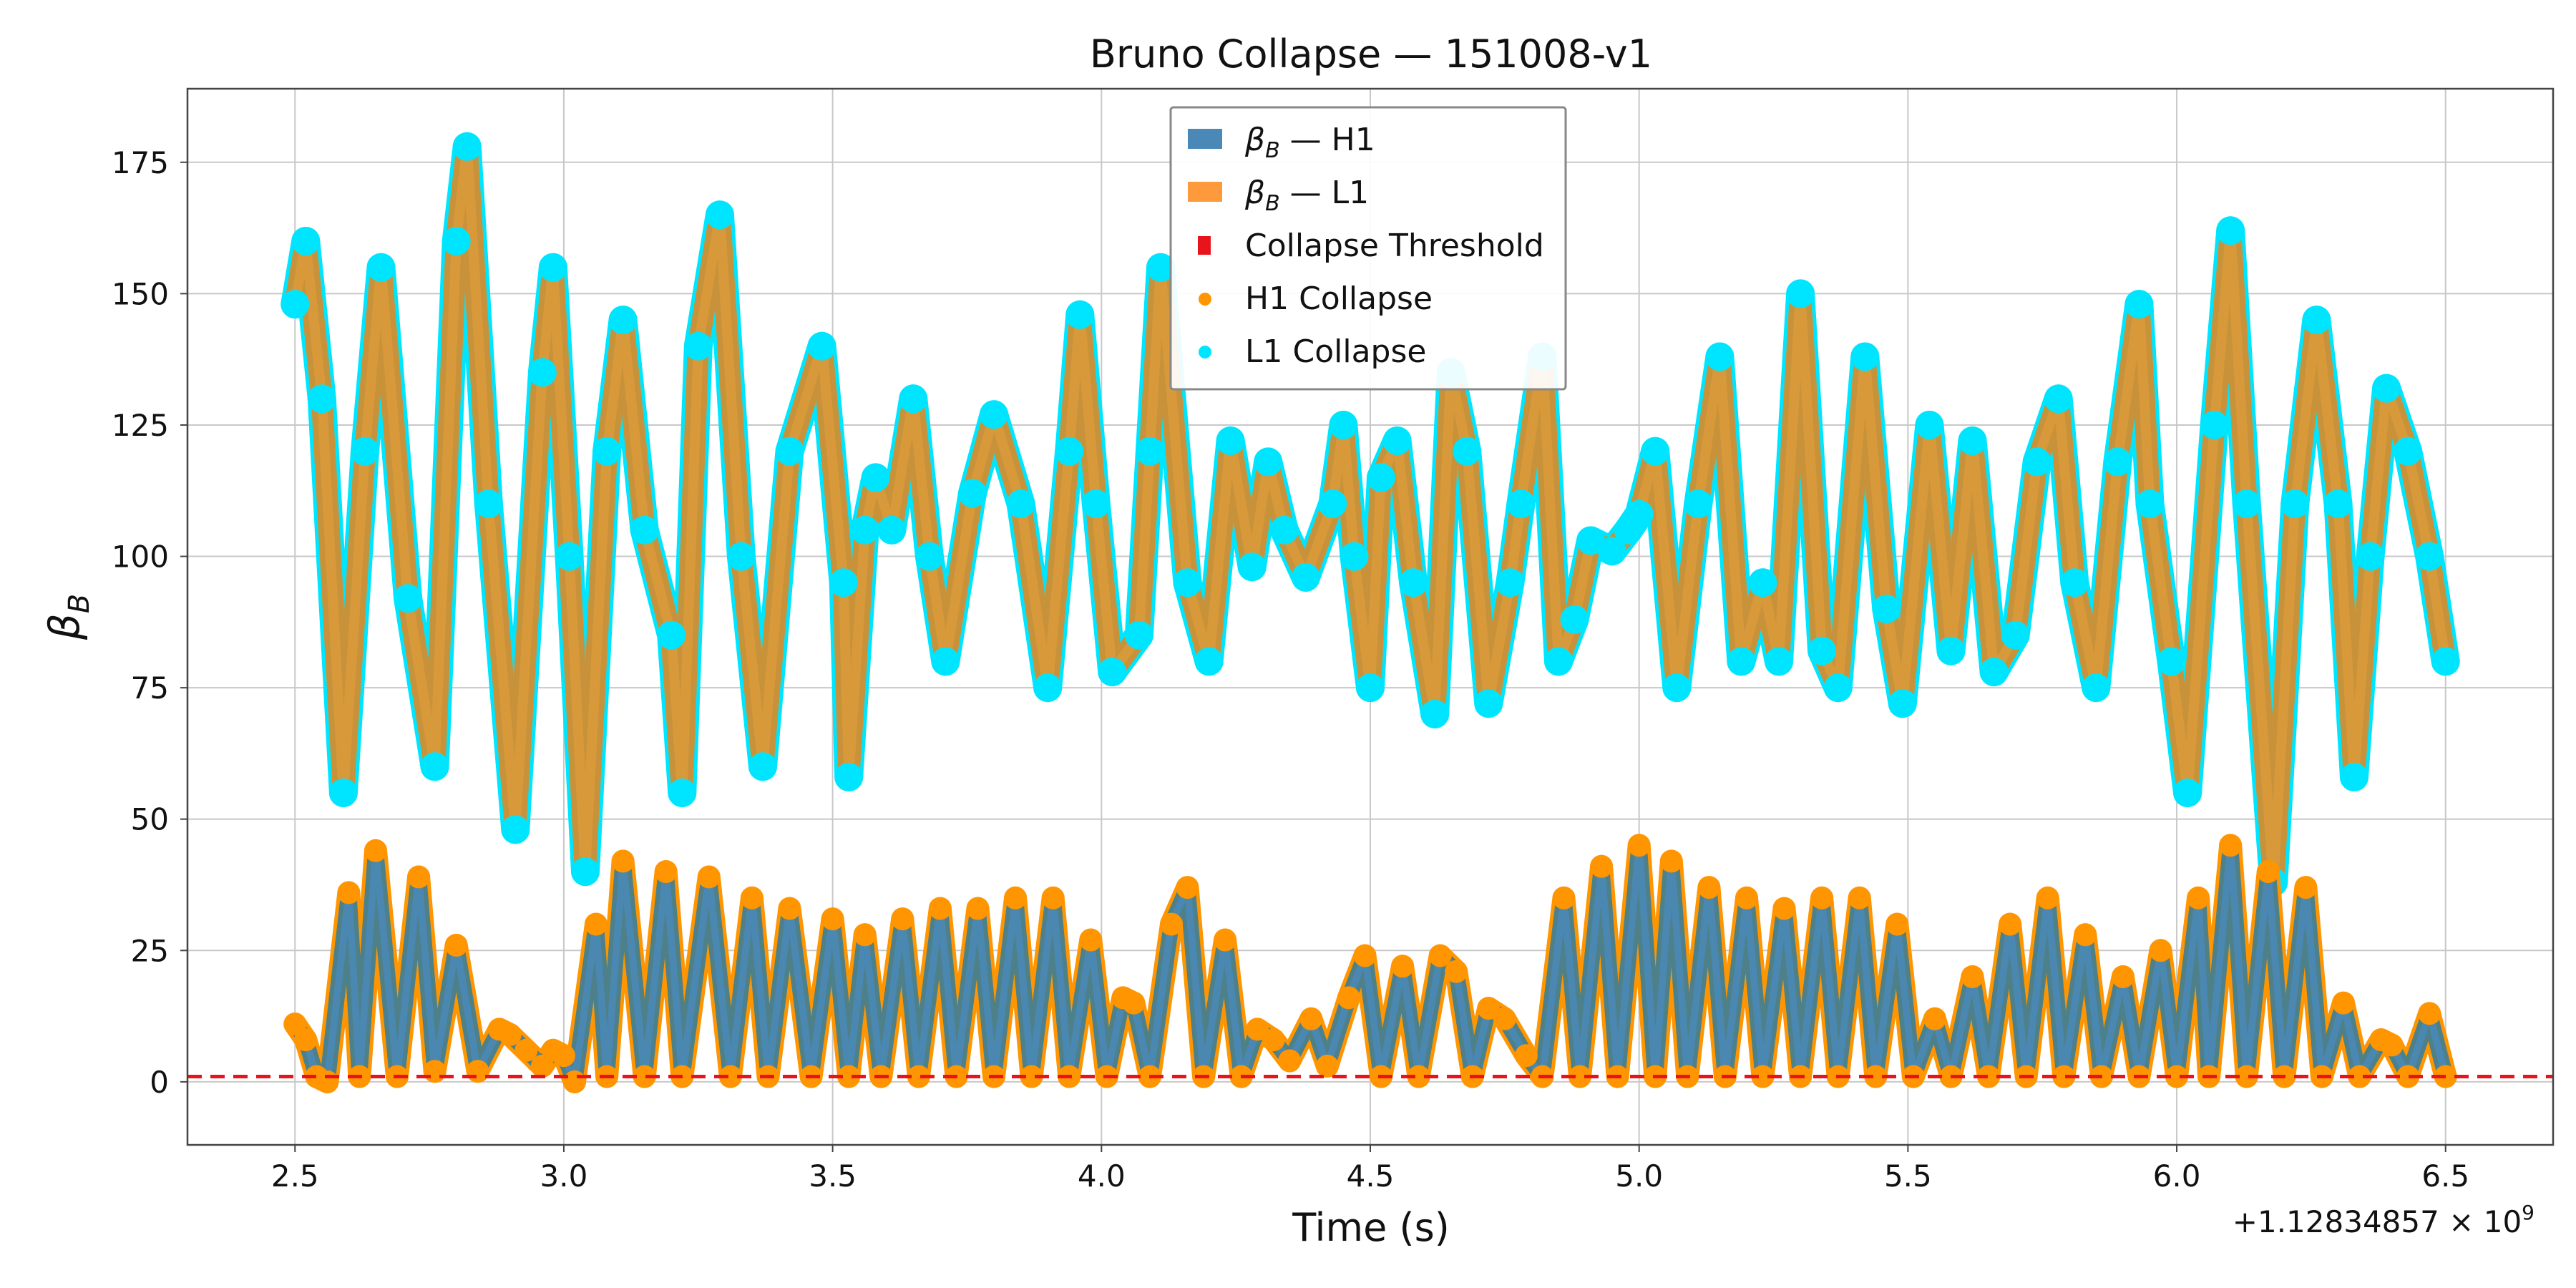 This screenshot has width=2576, height=1288. I want to click on y-tick-label: 175, so click(140, 162).